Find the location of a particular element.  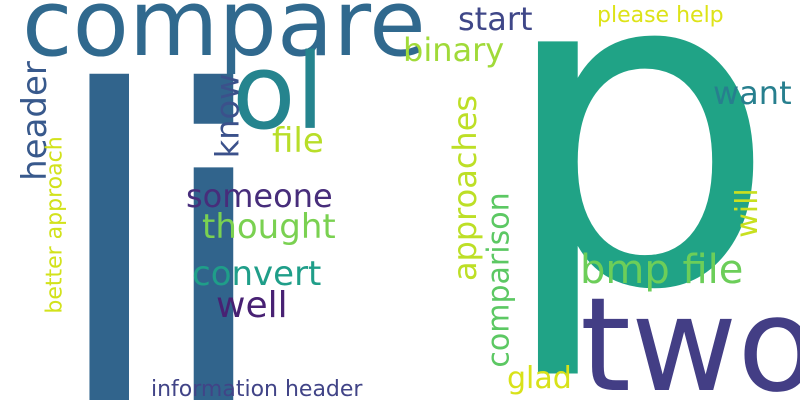

word-information-header: information header is located at coordinates (257, 388).